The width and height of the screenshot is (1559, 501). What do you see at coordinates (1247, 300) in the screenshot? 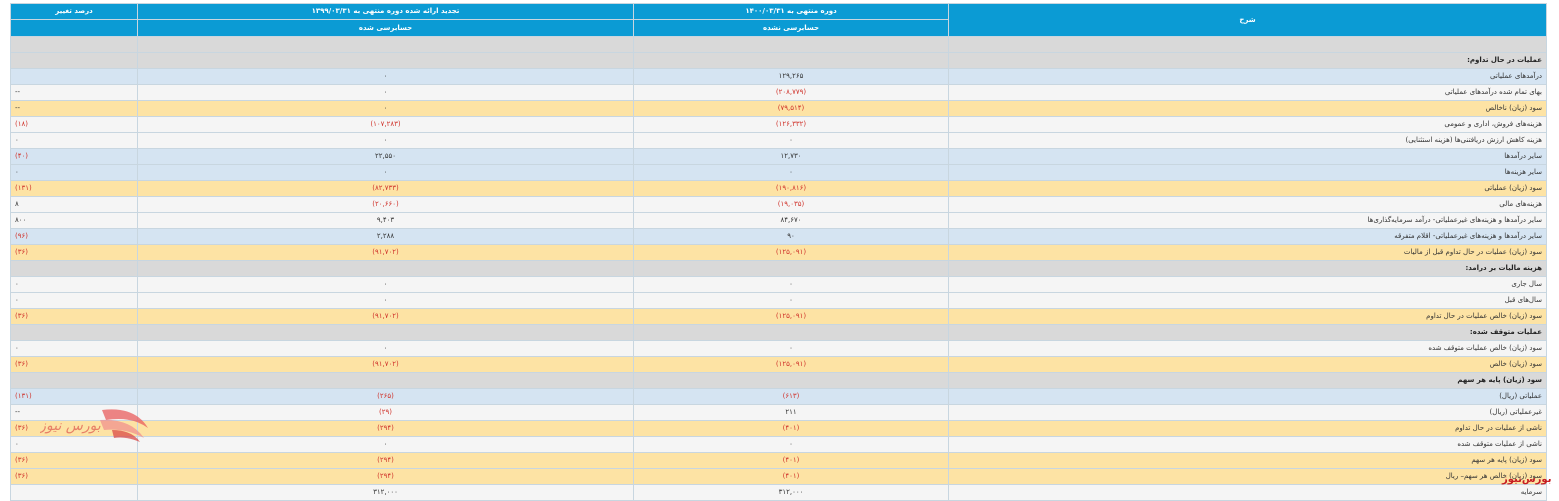
I see `description-cell: سال‌های قبل` at bounding box center [1247, 300].